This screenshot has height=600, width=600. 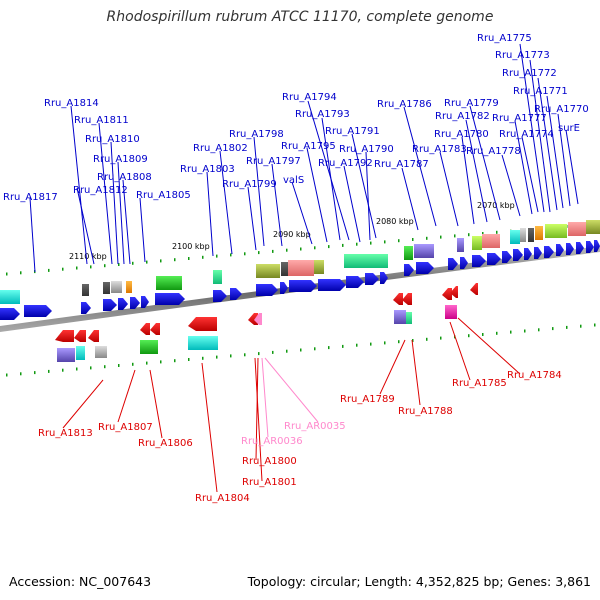 I want to click on gene-label: Rru_A1784, so click(x=534, y=375).